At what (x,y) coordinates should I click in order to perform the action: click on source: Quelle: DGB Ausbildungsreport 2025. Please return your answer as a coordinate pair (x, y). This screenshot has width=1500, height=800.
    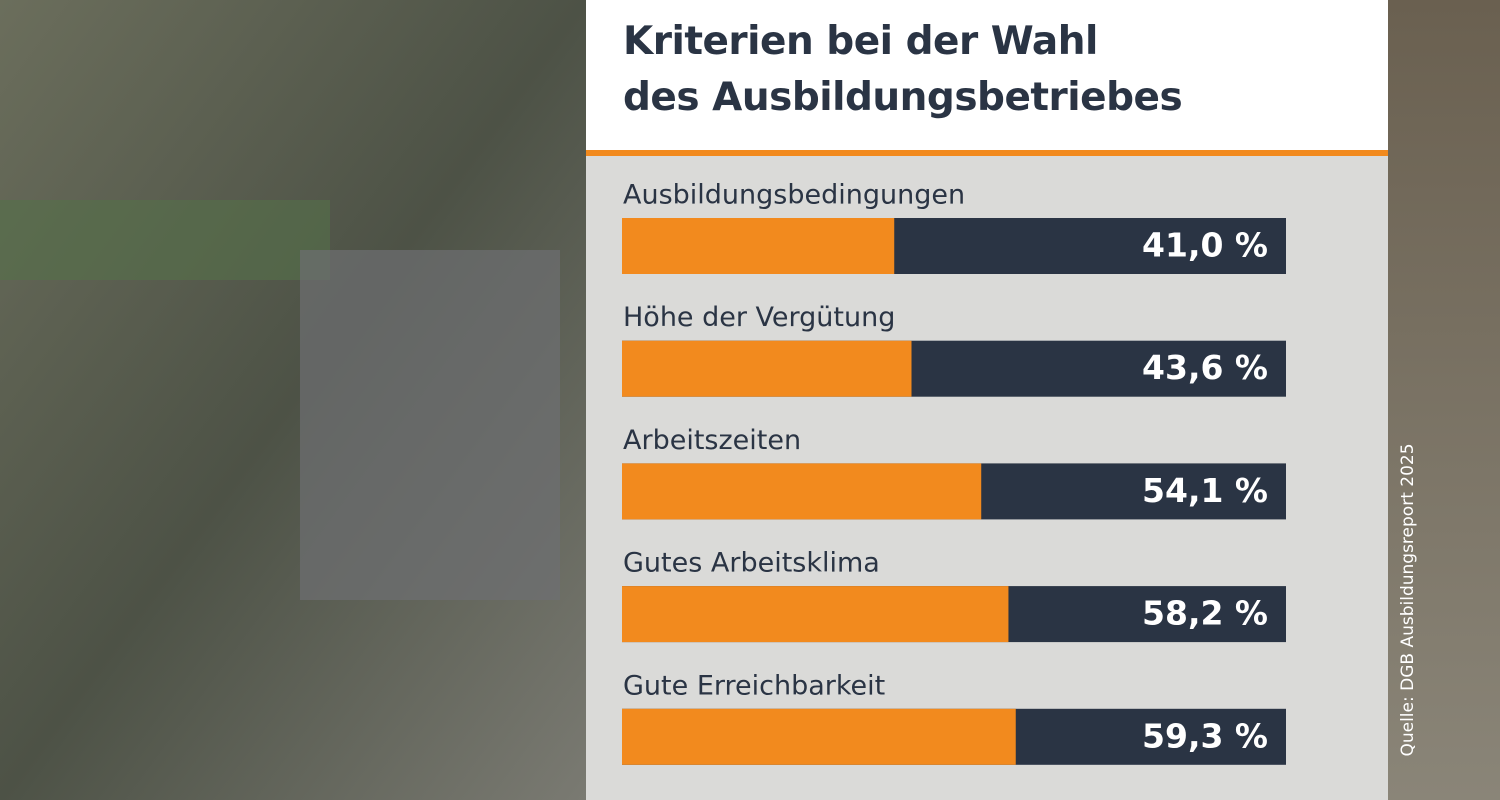
    Looking at the image, I should click on (1408, 599).